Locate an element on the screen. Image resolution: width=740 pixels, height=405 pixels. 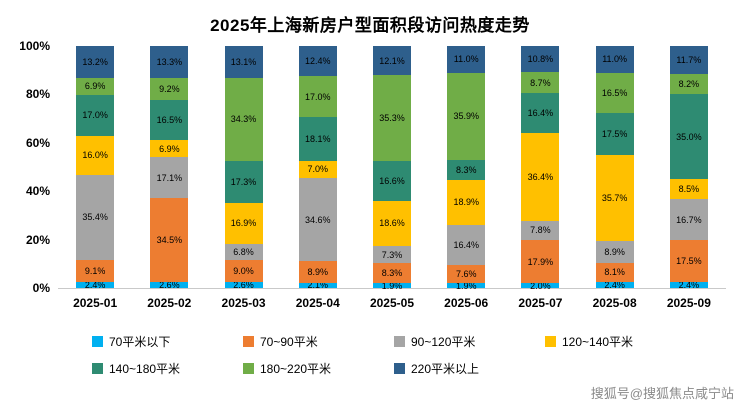
bar-segment: 13.1% is located at coordinates (243, 62).